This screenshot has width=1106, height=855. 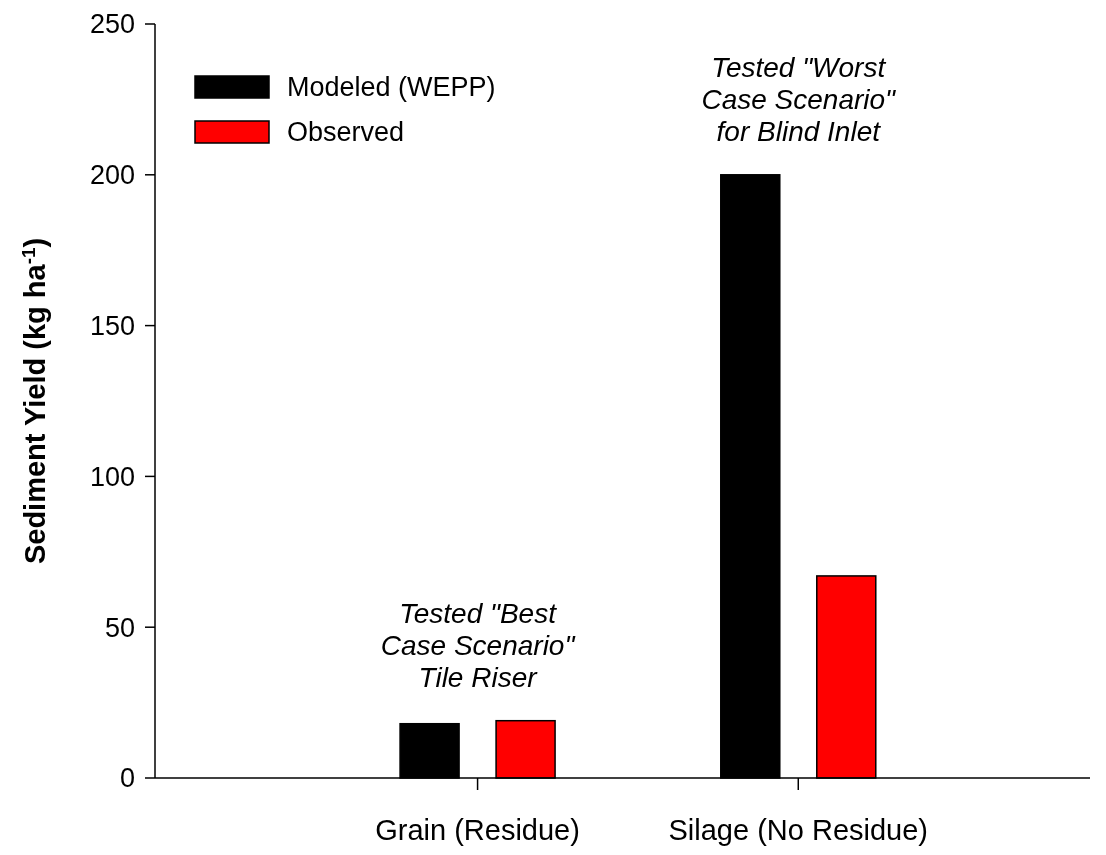 I want to click on annotation: Tested "Worst Case Scenario" for Blind Inlet, so click(x=799, y=99).